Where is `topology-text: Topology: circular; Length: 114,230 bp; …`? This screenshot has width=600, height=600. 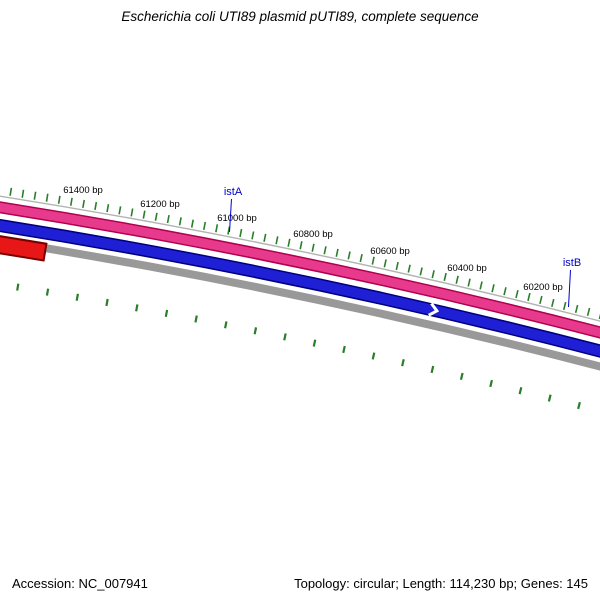 topology-text: Topology: circular; Length: 114,230 bp; … is located at coordinates (441, 583).